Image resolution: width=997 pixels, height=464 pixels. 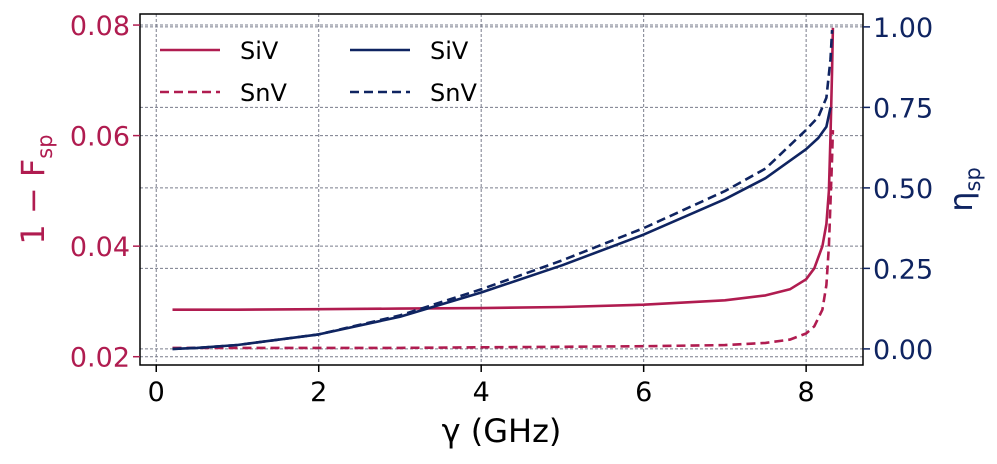 I want to click on legend: SiV SnV SiV SnV, so click(x=318, y=72).